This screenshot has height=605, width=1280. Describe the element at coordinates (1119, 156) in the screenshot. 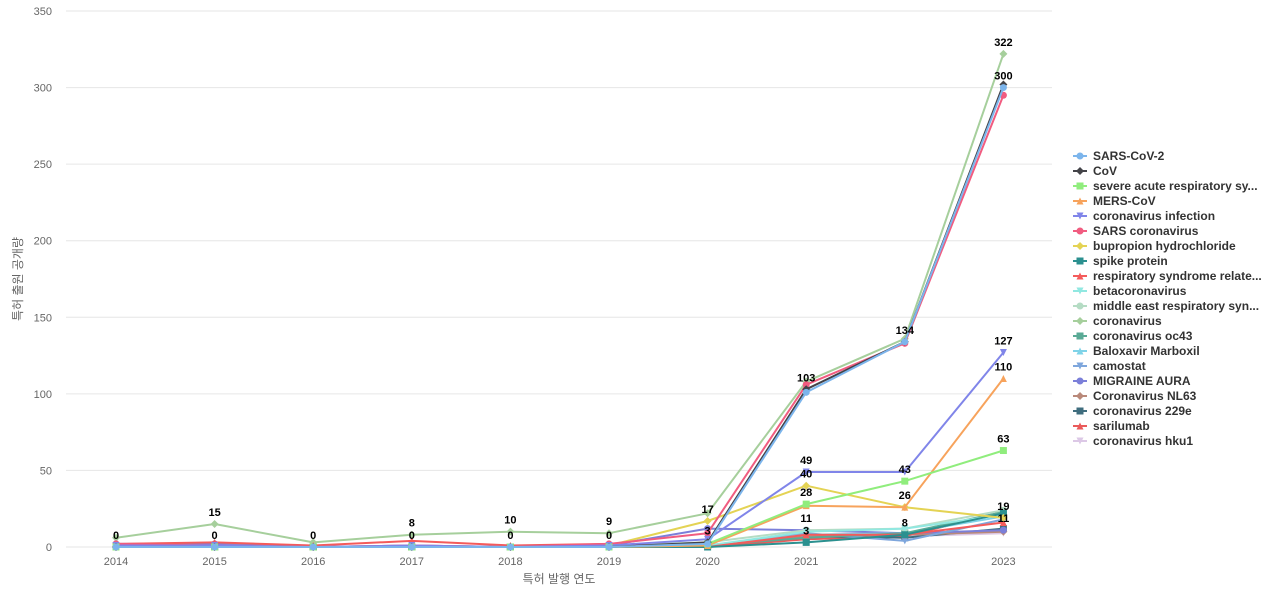

I see `legend-item-sars-cov-2: SARS-CoV-2` at that location.